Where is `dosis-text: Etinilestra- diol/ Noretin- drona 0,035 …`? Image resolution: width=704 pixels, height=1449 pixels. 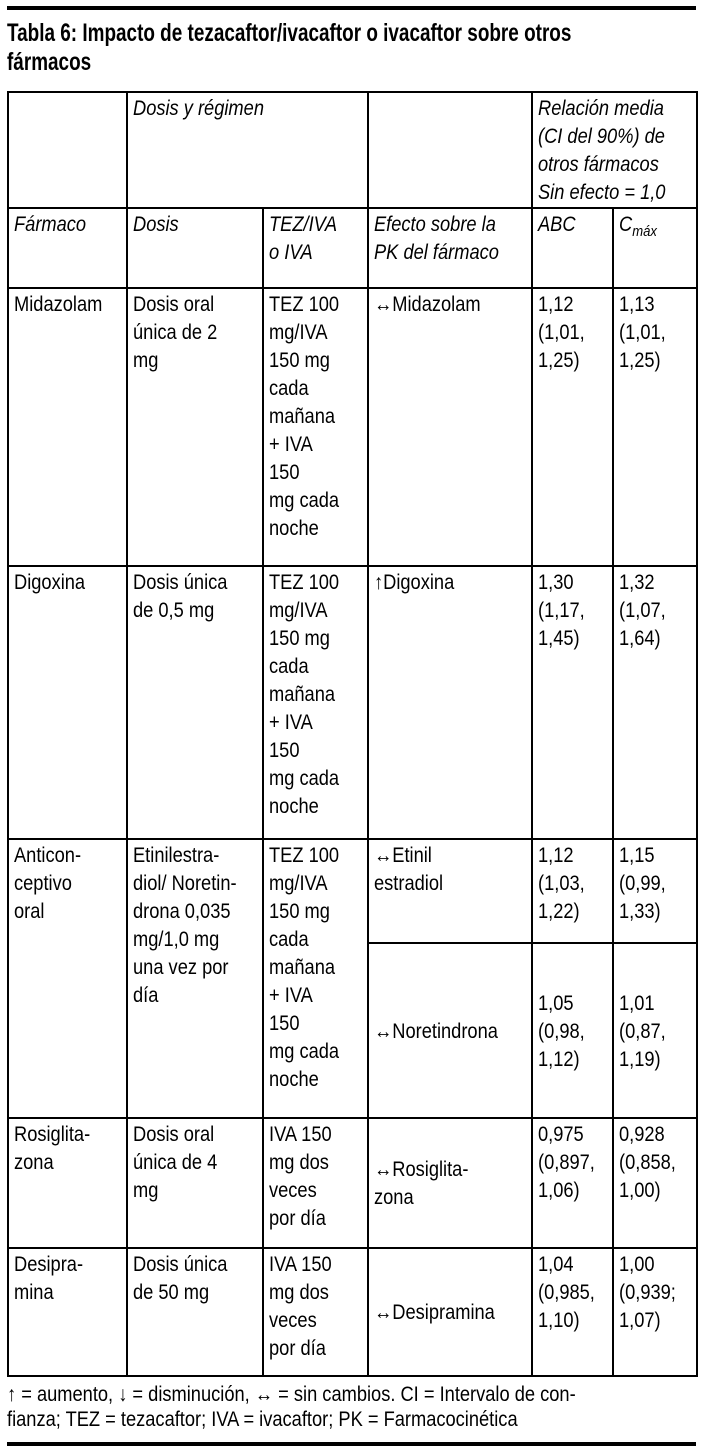 dosis-text: Etinilestra- diol/ Noretin- drona 0,035 … is located at coordinates (185, 925).